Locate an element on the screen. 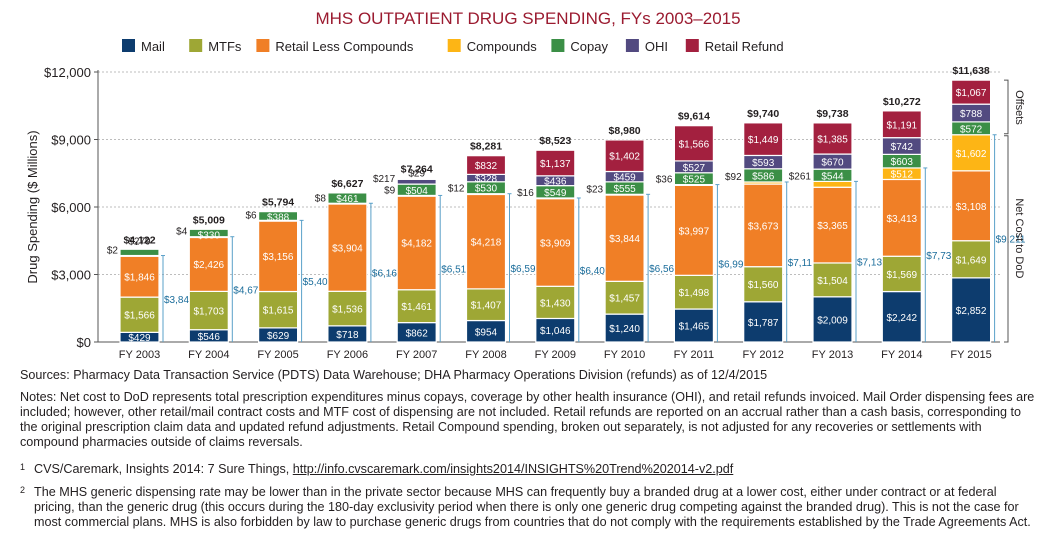  net-cost-label-4: $6,514 is located at coordinates (456, 270).